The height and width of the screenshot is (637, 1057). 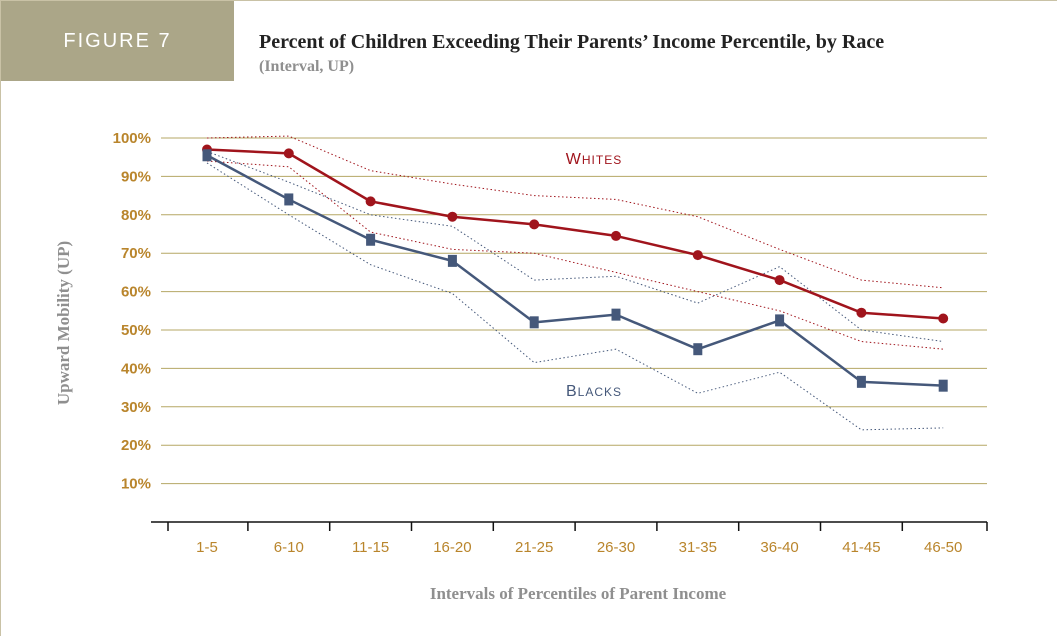 What do you see at coordinates (117, 41) in the screenshot?
I see `figure-label: FIGURE 7` at bounding box center [117, 41].